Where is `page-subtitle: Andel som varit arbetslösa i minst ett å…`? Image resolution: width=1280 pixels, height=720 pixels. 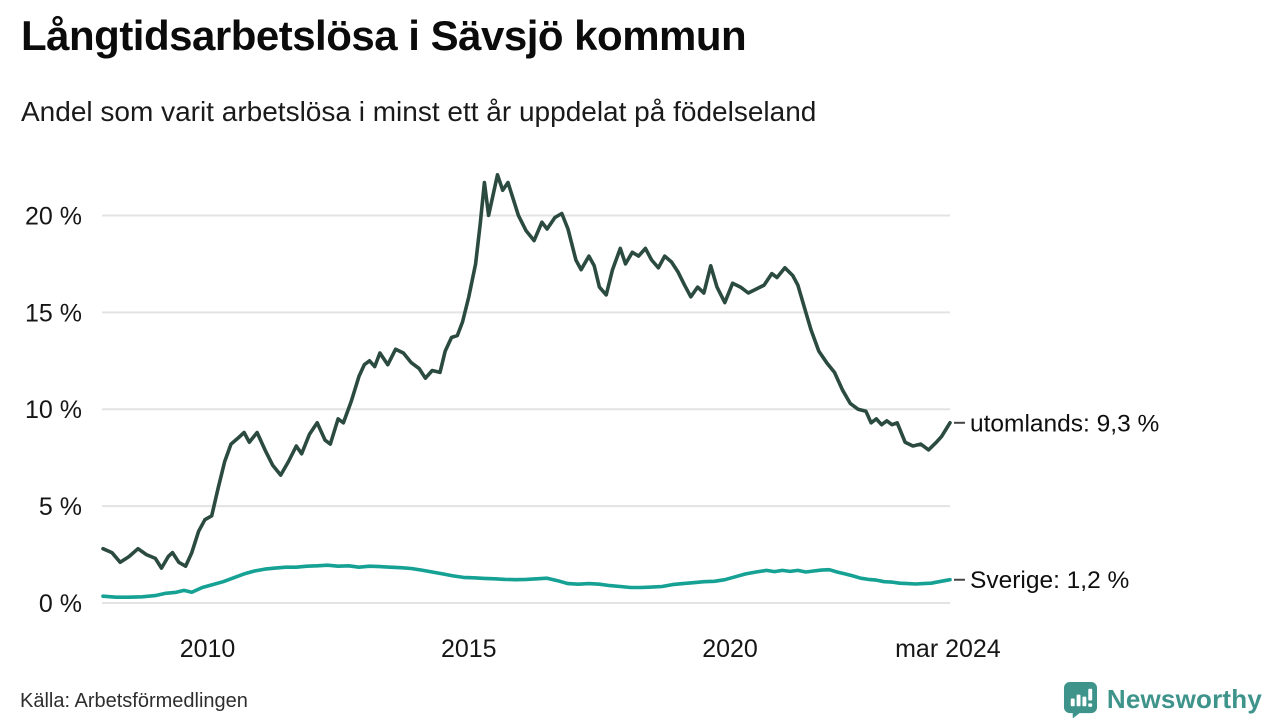 page-subtitle: Andel som varit arbetslösa i minst ett å… is located at coordinates (419, 111).